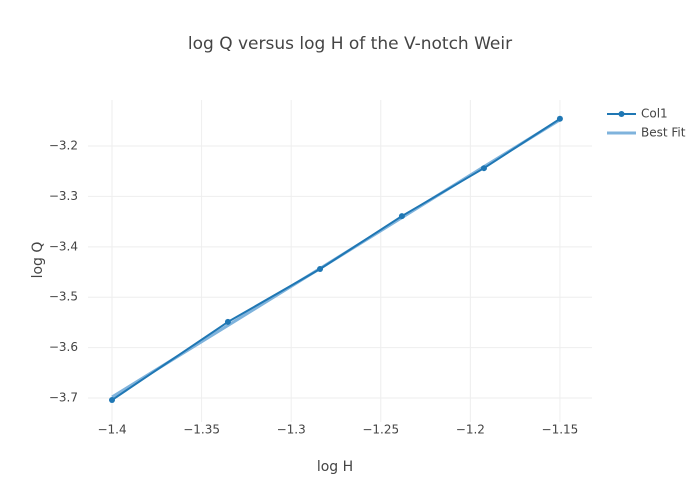  Describe the element at coordinates (621, 114) in the screenshot. I see `legend-marker` at that location.